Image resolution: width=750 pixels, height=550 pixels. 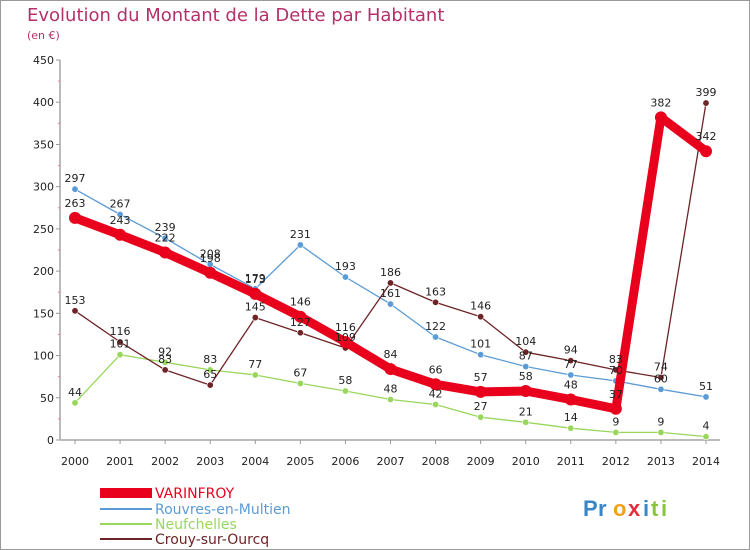 I want to click on data-label: 239, so click(x=165, y=227).